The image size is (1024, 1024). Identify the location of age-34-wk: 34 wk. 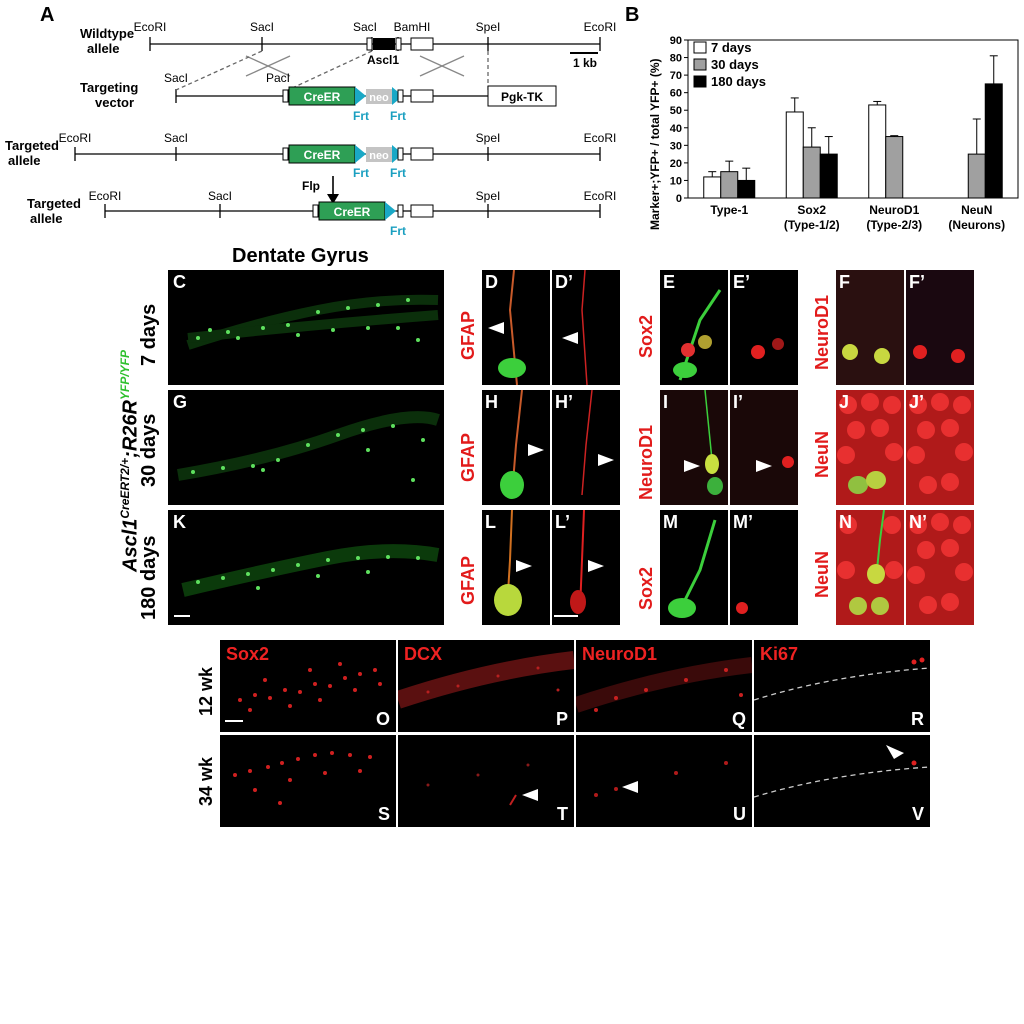
(206, 781).